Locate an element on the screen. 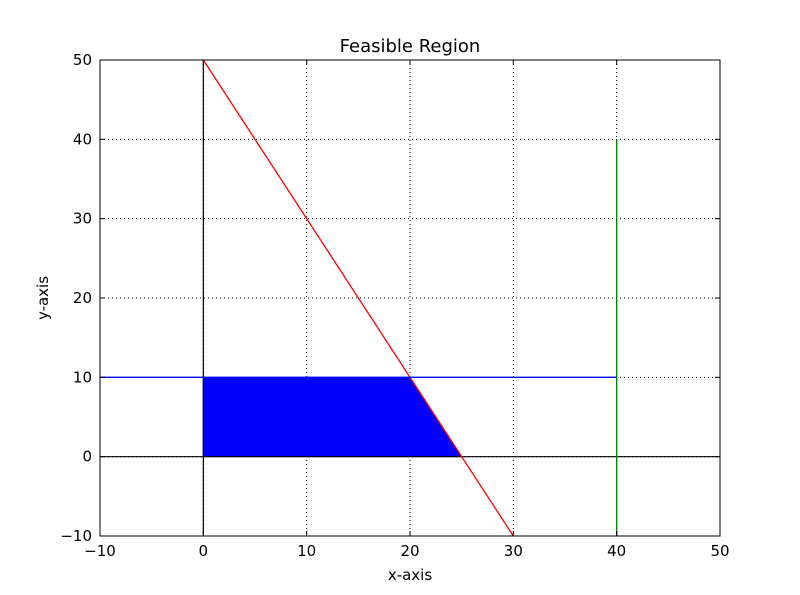 Image resolution: width=800 pixels, height=595 pixels. fill-layer is located at coordinates (332, 417).